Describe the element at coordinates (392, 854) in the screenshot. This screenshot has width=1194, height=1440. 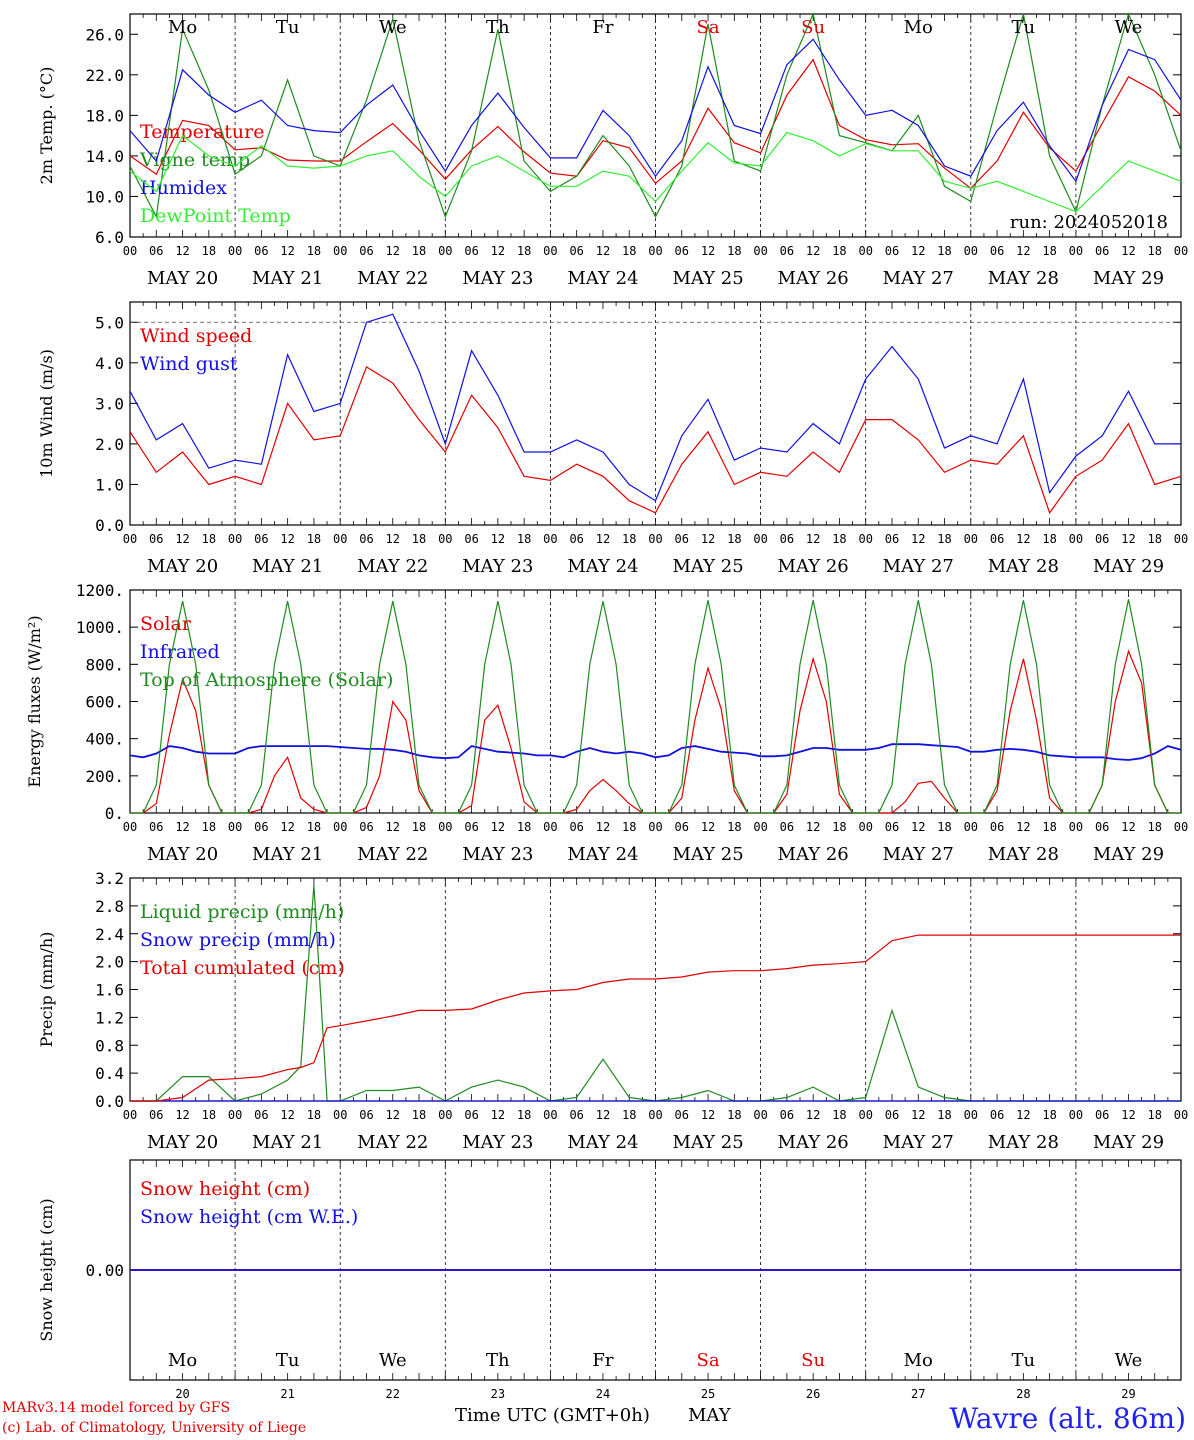
I see `date-label: MAY 22` at that location.